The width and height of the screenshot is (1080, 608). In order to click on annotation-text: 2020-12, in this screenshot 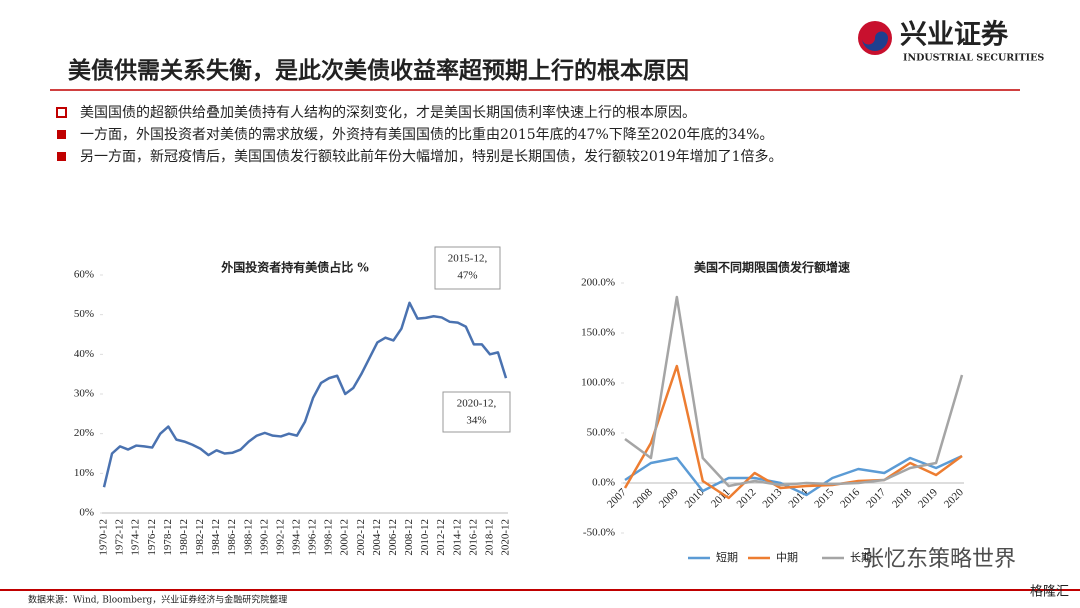, I will do `click(477, 404)`.